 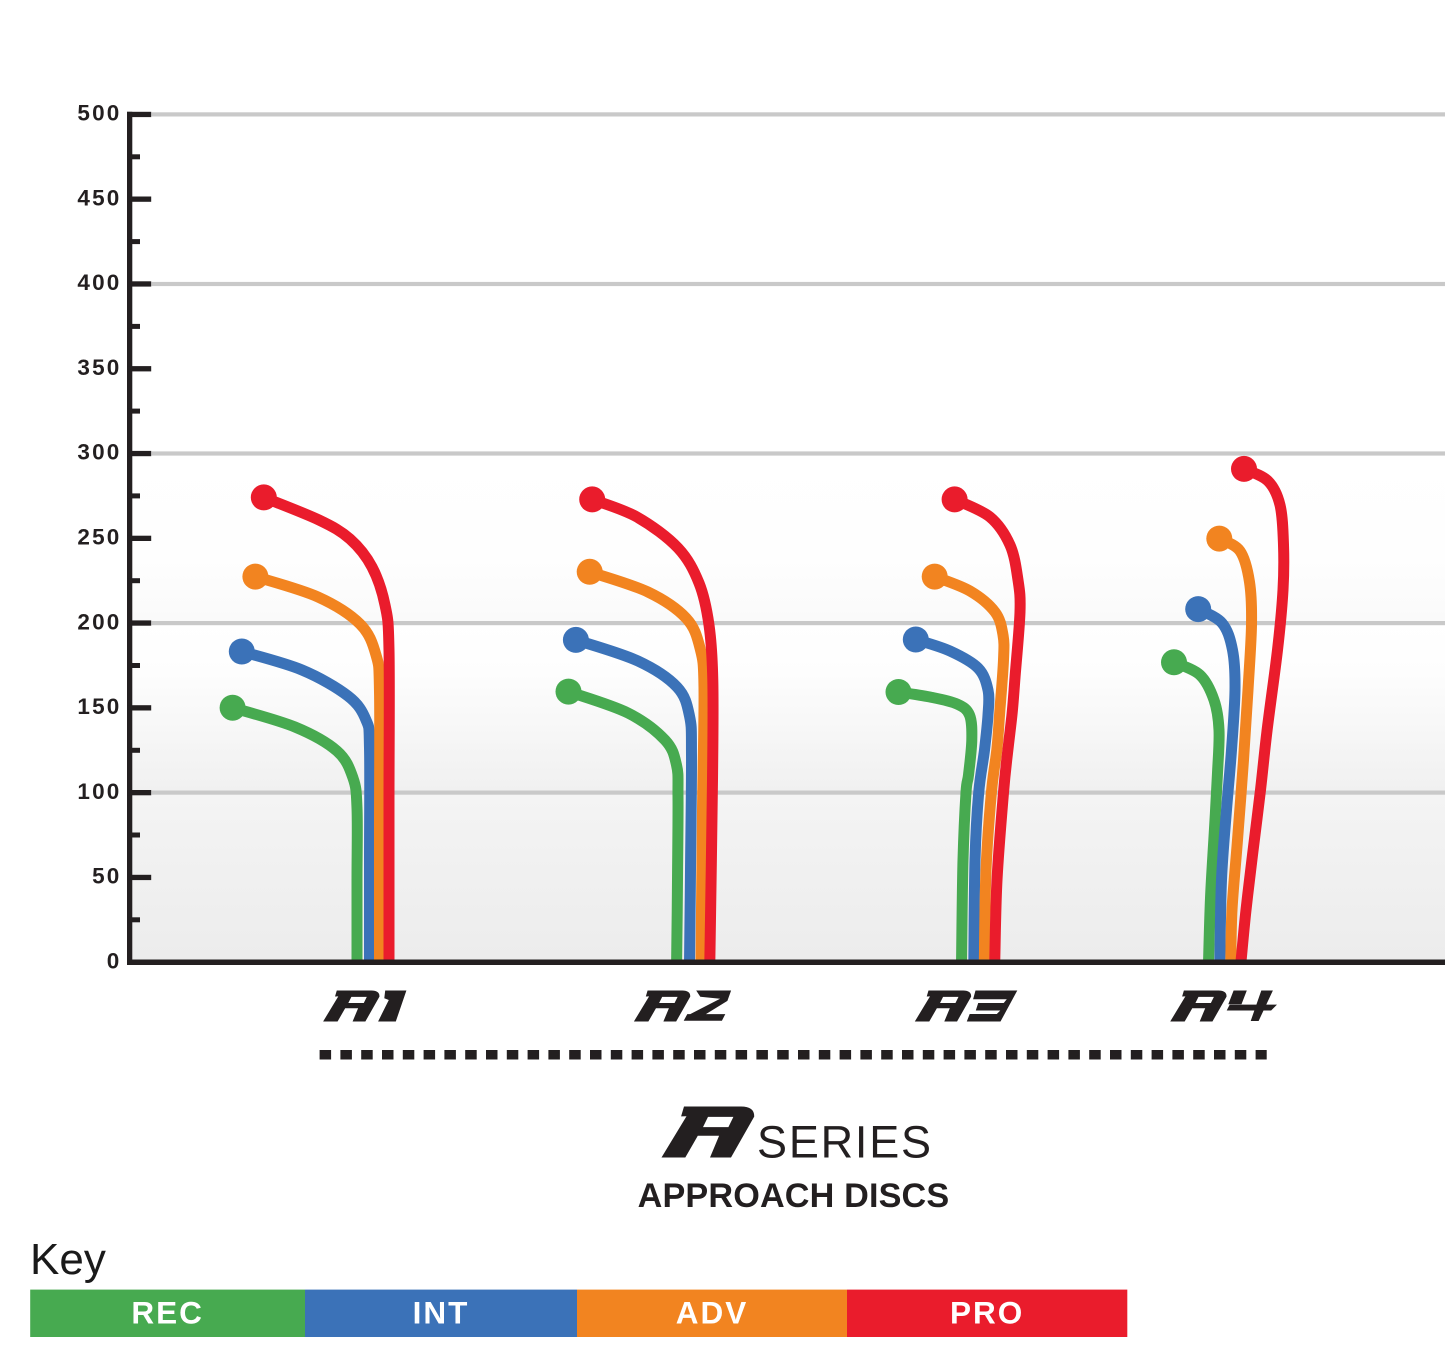 What do you see at coordinates (712, 1313) in the screenshot?
I see `svg-text: ADV` at bounding box center [712, 1313].